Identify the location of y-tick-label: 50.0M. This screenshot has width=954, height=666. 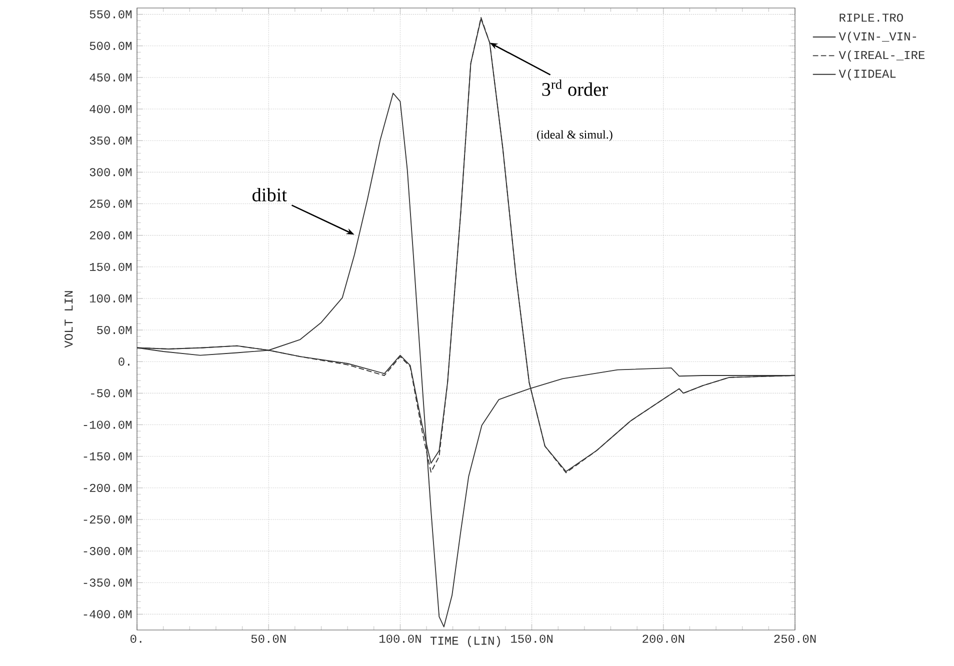
(114, 330).